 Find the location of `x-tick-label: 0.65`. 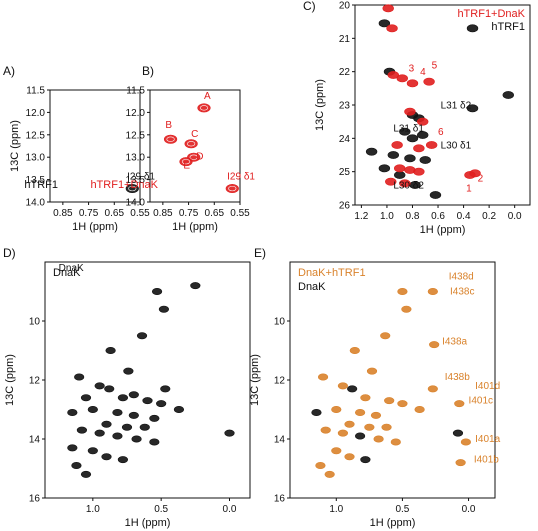

x-tick-label: 0.65 is located at coordinates (215, 213).